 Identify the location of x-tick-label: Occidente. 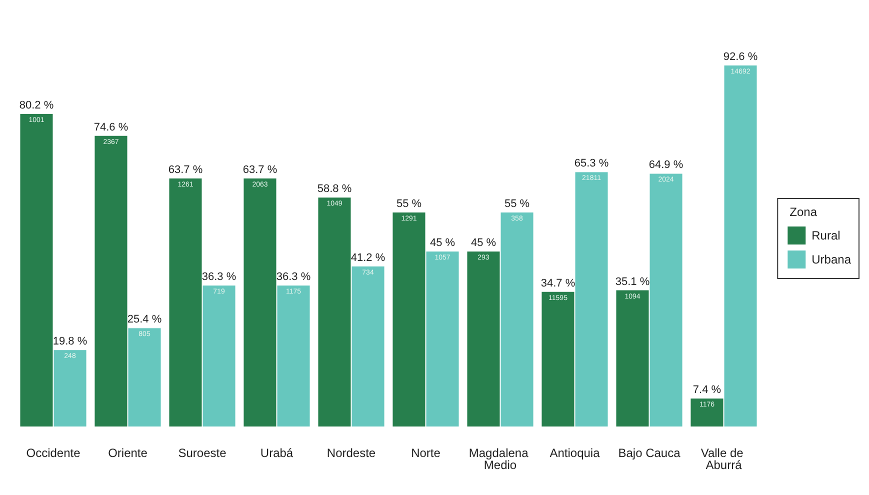
(53, 453).